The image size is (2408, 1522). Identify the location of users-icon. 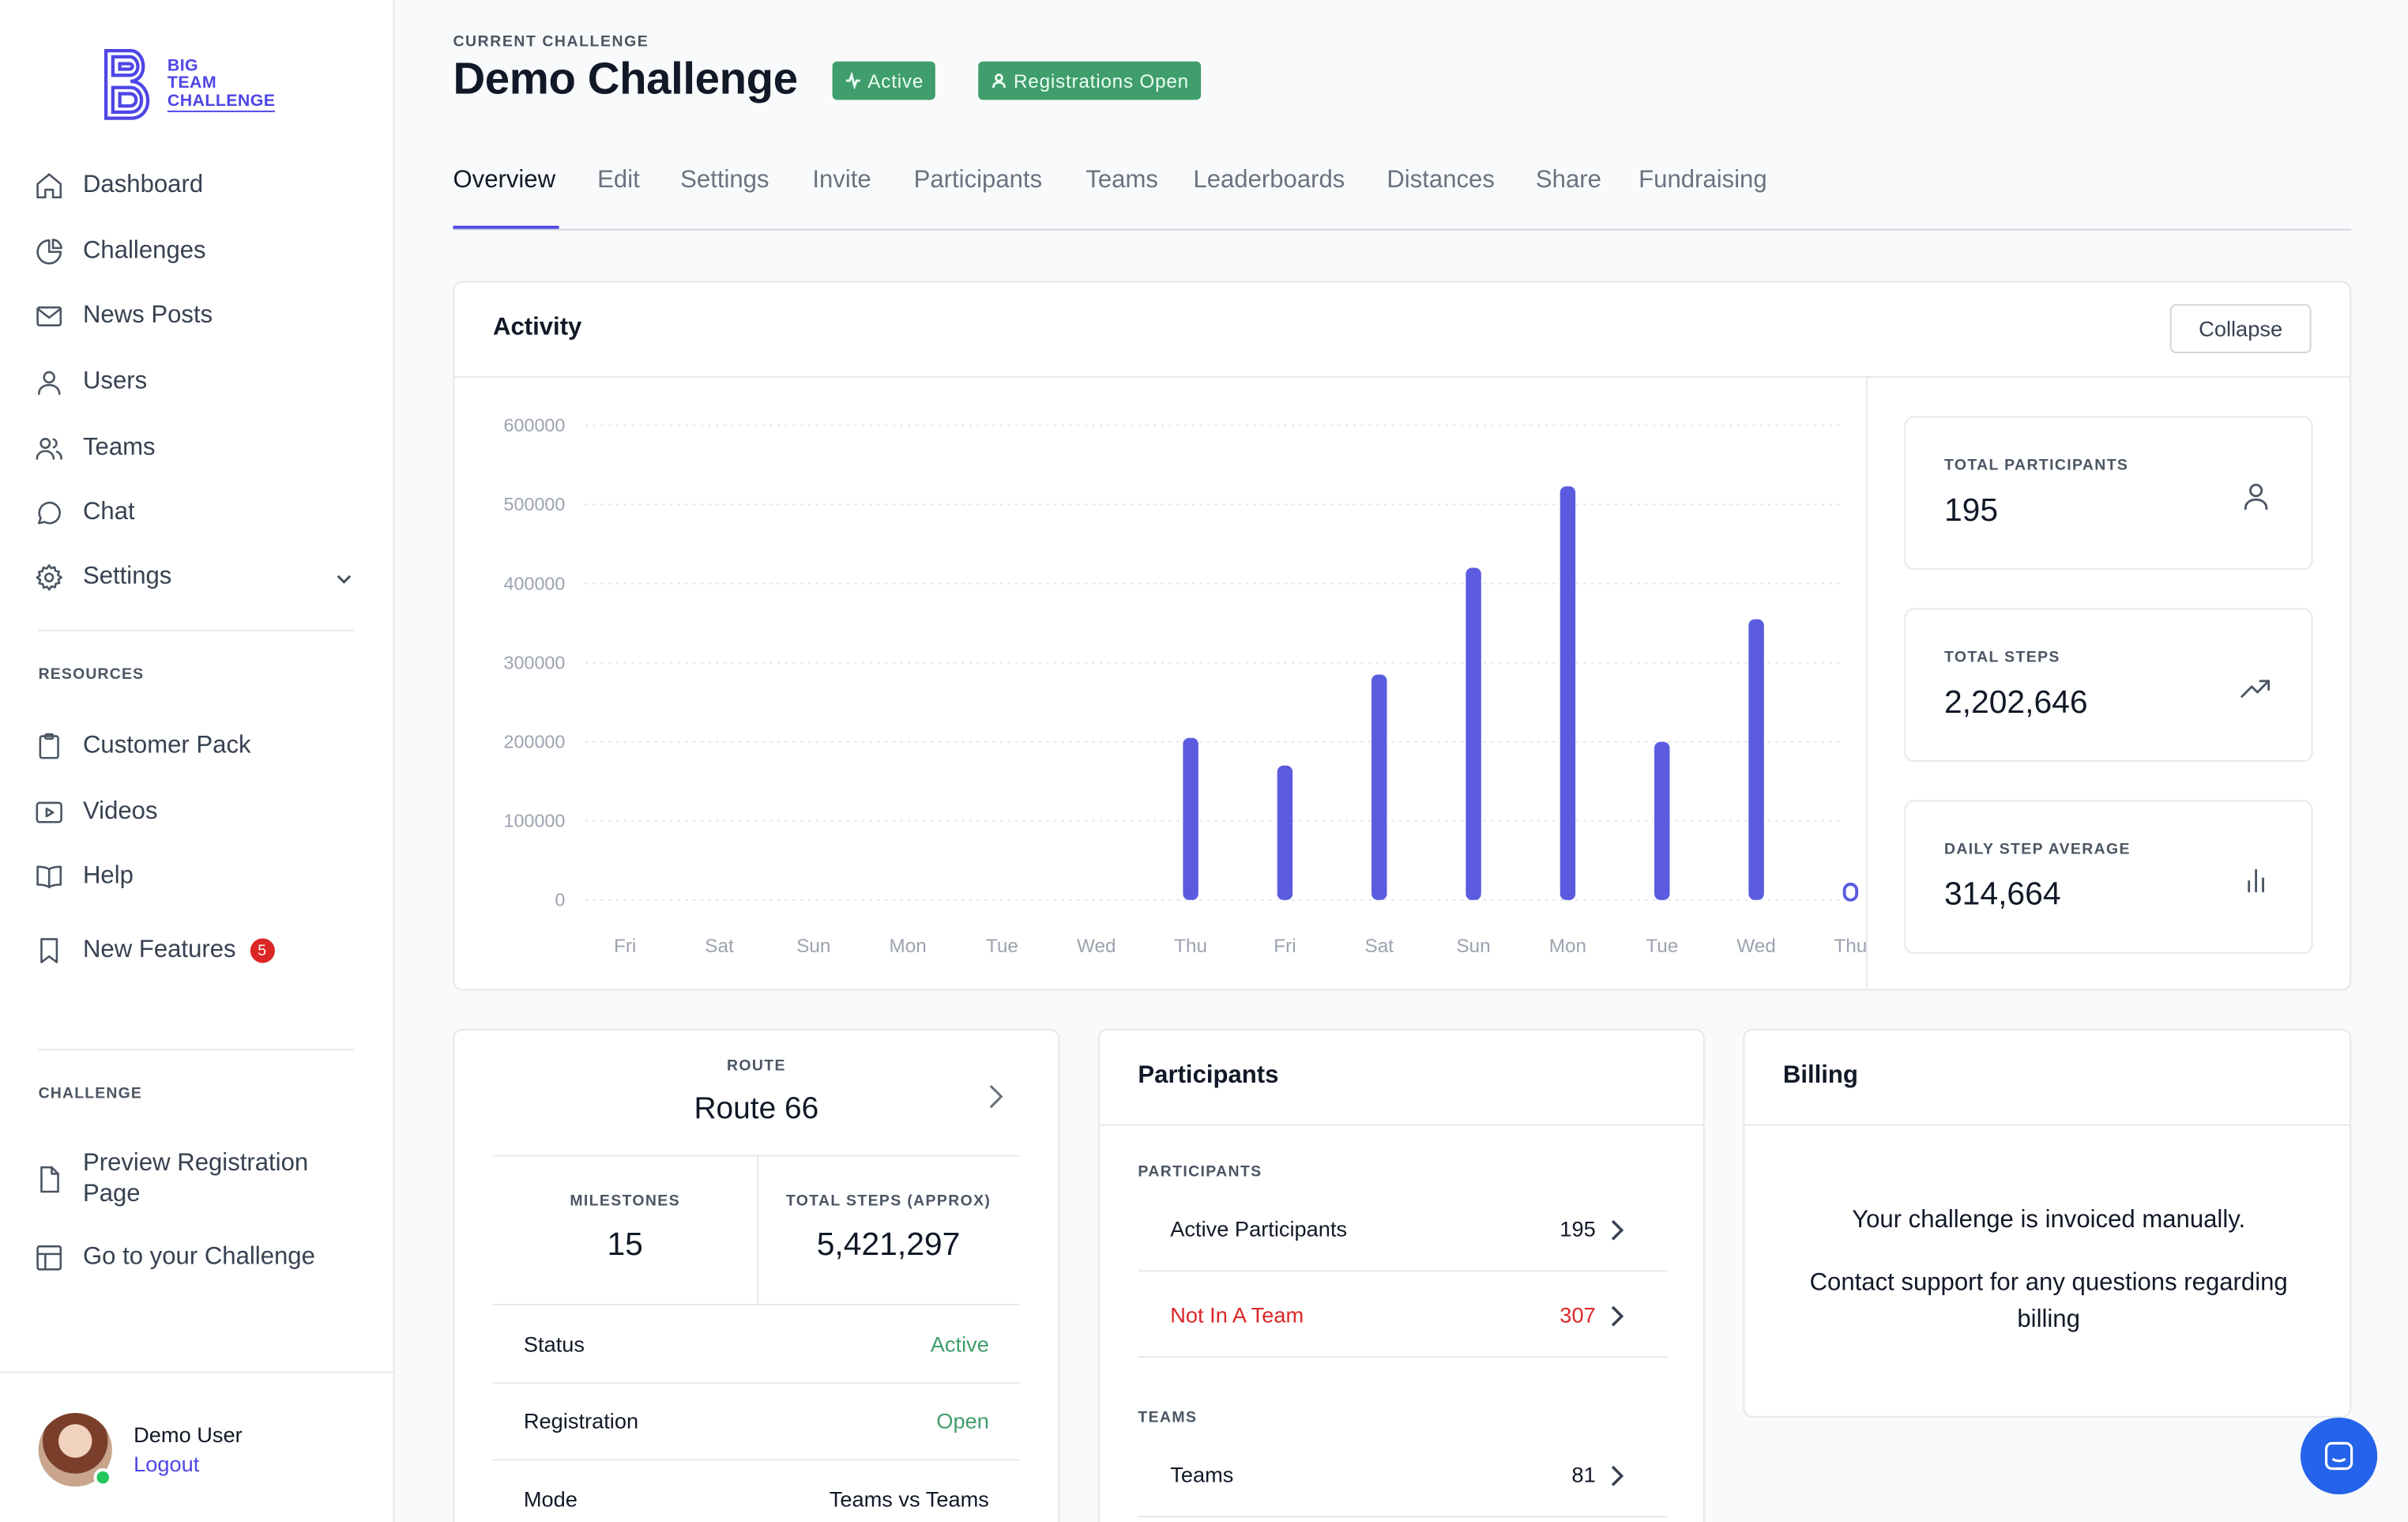
(49, 448).